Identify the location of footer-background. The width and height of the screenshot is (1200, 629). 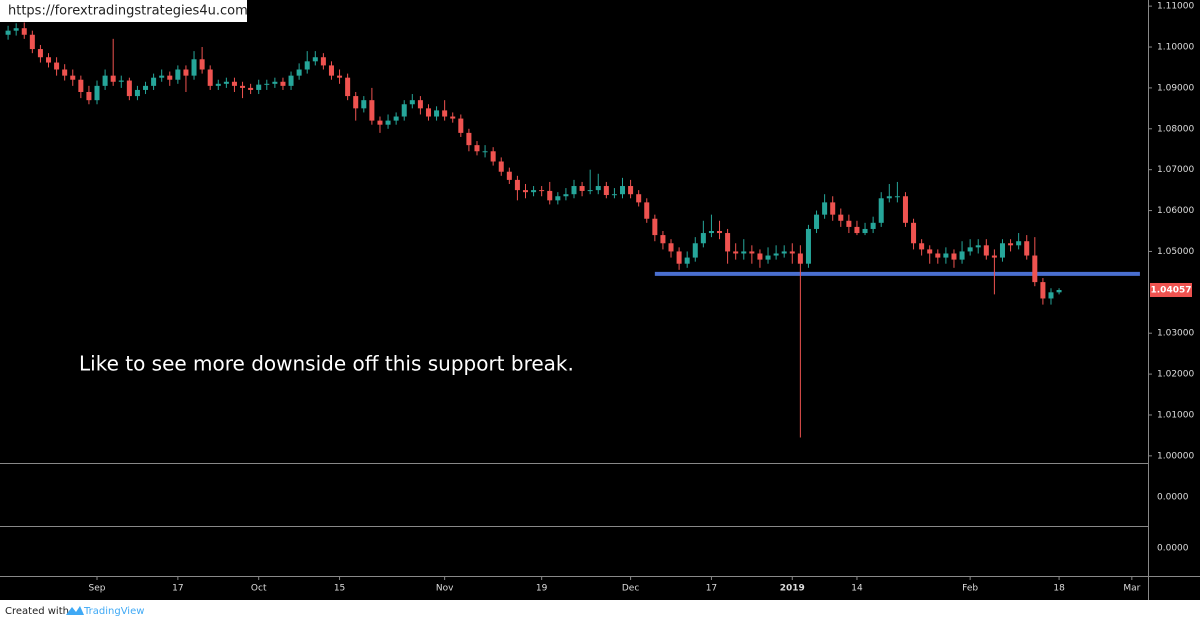
(600, 612).